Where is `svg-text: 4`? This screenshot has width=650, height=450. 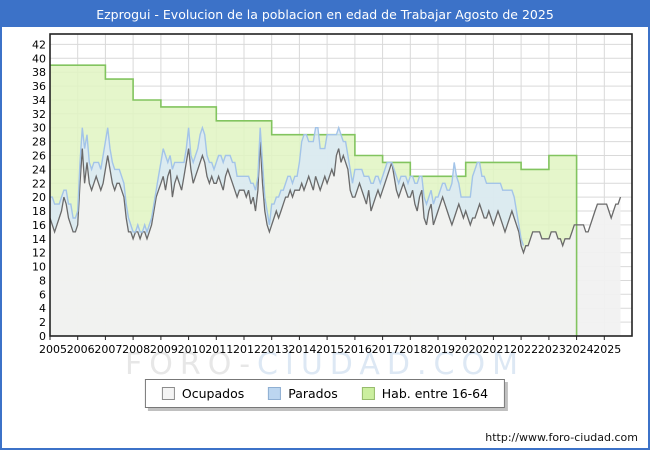 svg-text: 4 is located at coordinates (42, 308).